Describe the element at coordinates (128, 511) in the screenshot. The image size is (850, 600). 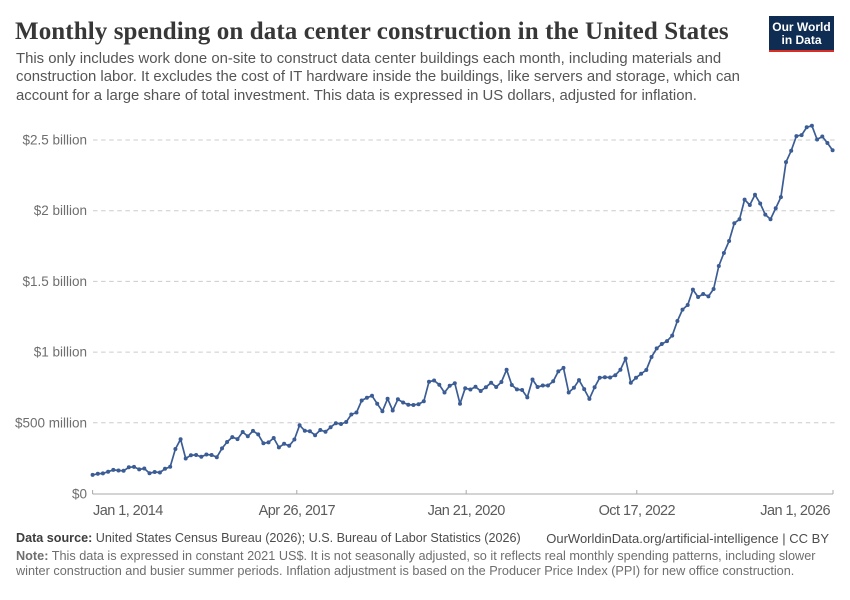
I see `svg-text: Jan 1, 2014` at that location.